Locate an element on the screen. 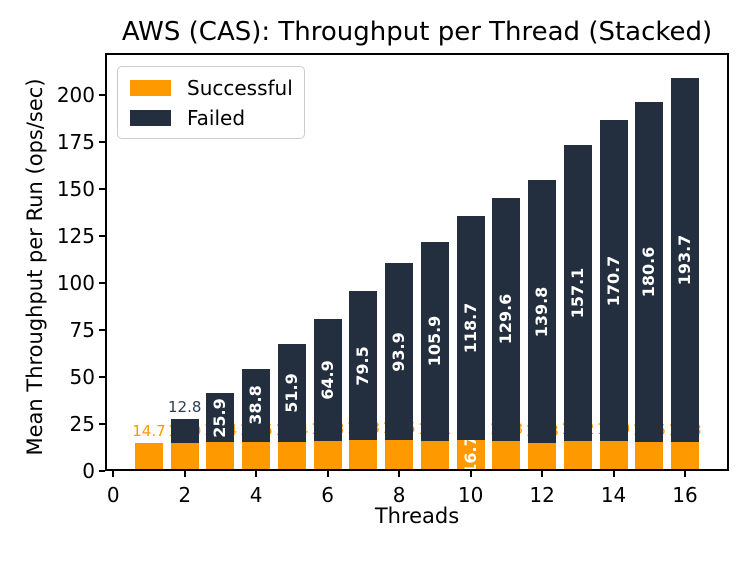  bar-label-failed-14: 170.7 is located at coordinates (613, 280).